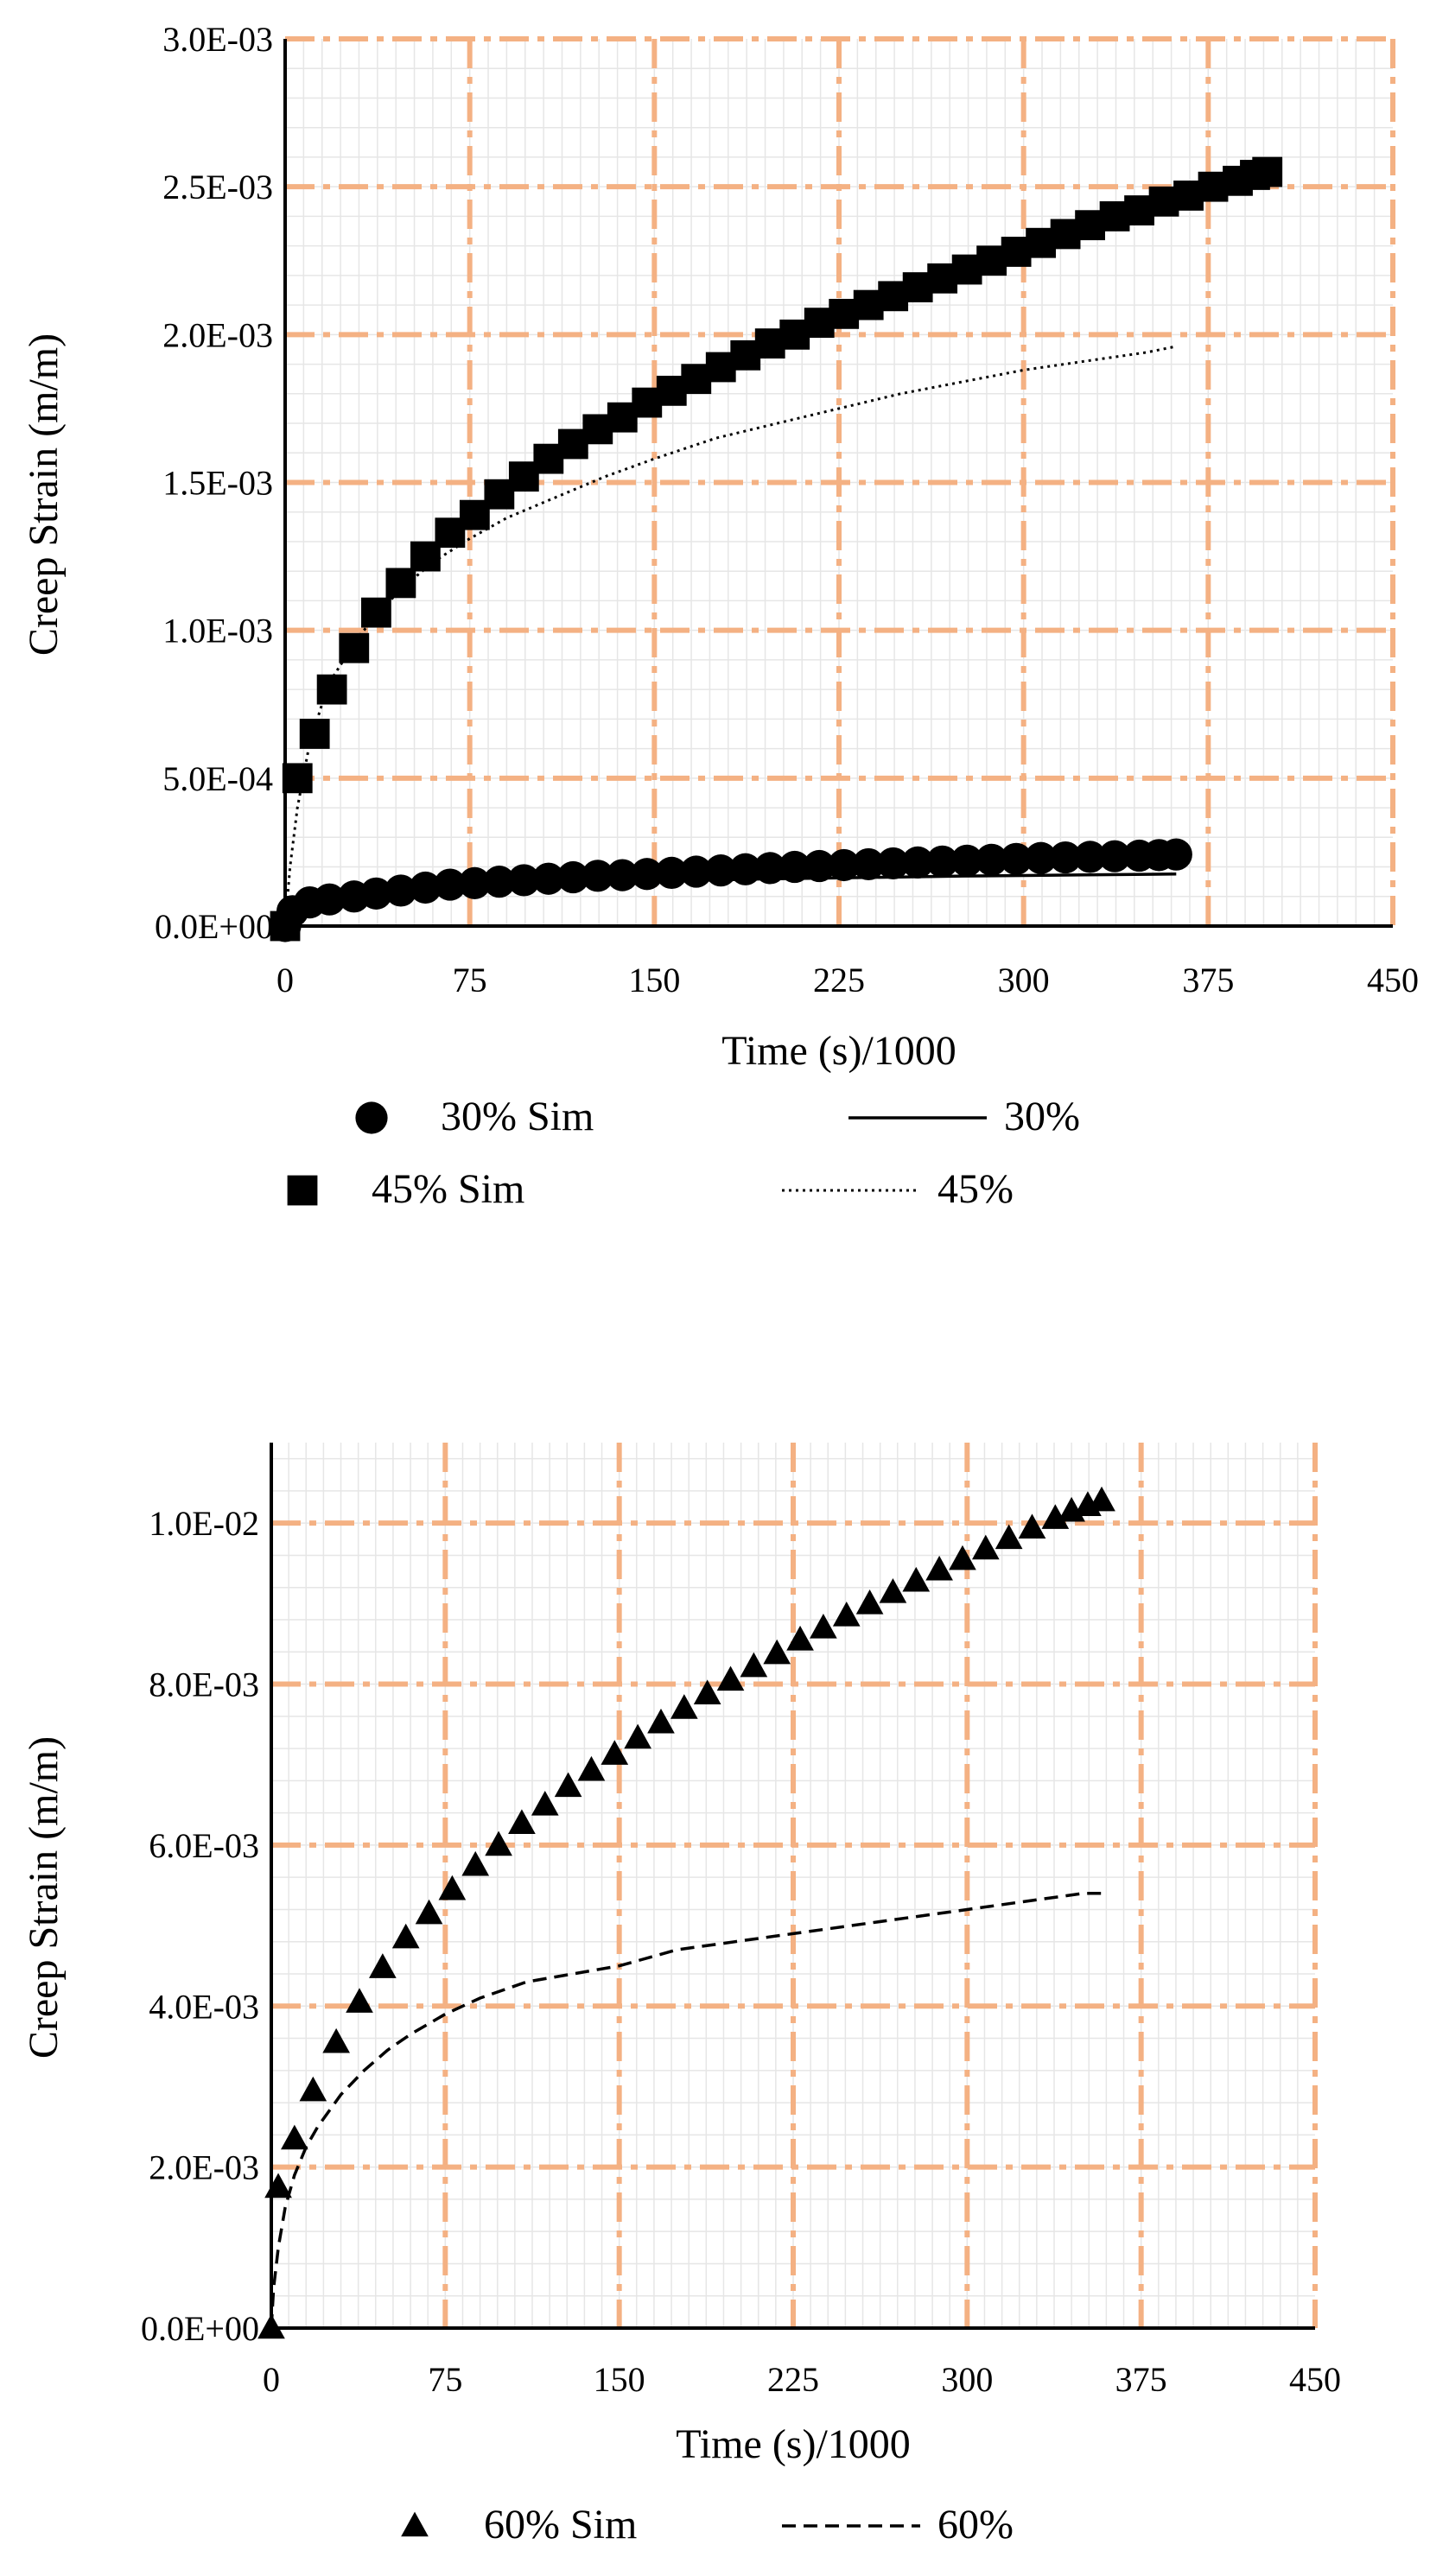 The width and height of the screenshot is (1449, 2576). What do you see at coordinates (217, 778) in the screenshot?
I see `y-tick-label: 5.0E-04` at bounding box center [217, 778].